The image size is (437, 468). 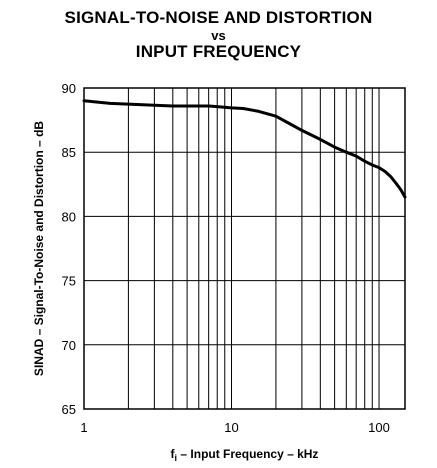 What do you see at coordinates (69, 88) in the screenshot?
I see `y-tick-label: 90` at bounding box center [69, 88].